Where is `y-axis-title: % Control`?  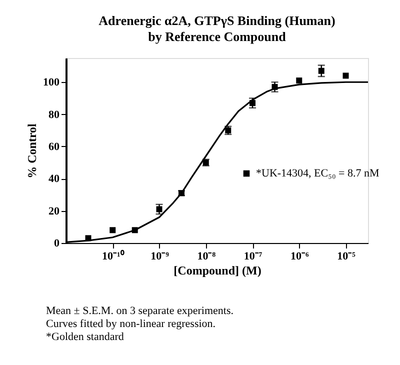
y-axis-title: % Control is located at coordinates (32, 150).